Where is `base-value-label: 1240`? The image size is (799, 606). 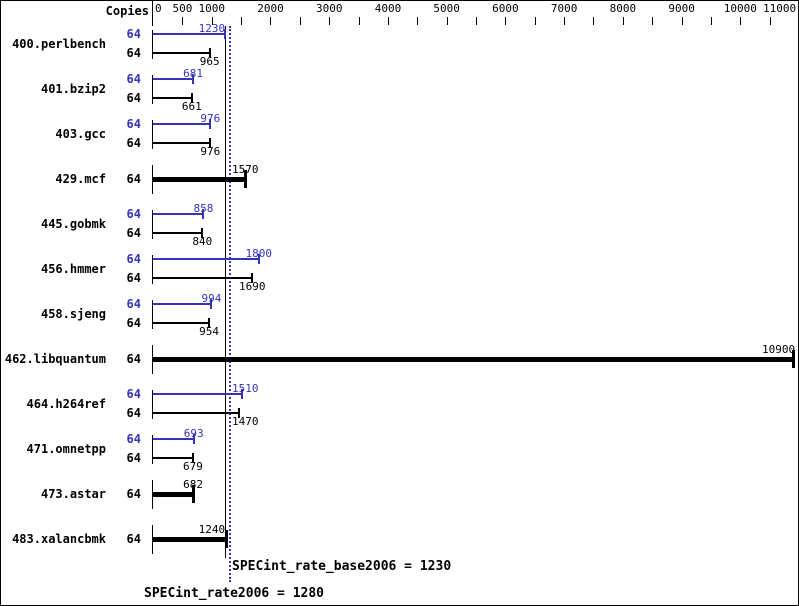
base-value-label: 1240 is located at coordinates (212, 529).